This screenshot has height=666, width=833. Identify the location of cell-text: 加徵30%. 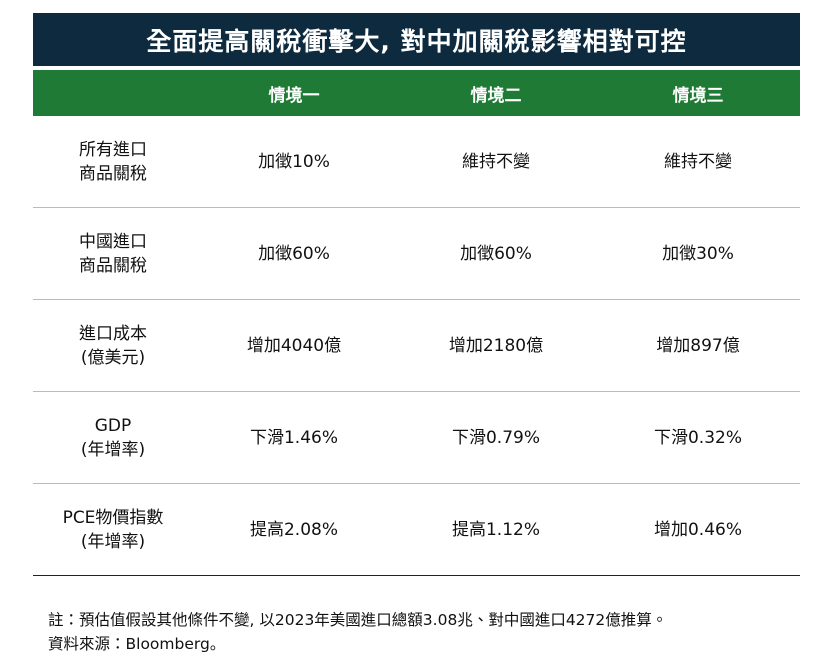
(698, 253).